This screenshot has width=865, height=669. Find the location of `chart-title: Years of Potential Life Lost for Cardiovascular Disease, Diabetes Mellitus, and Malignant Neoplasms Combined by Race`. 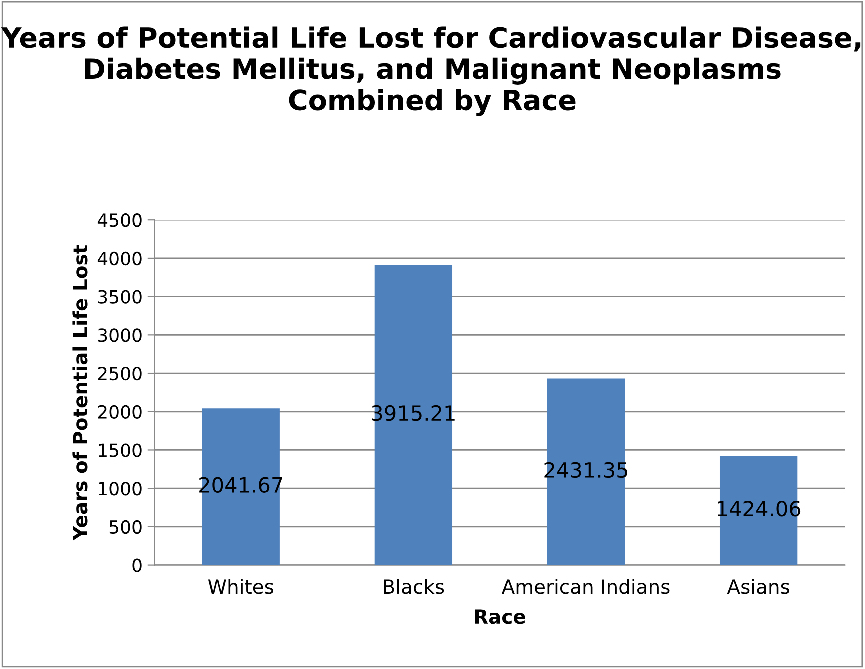

chart-title: Years of Potential Life Lost for Cardiovascular Disease, Diabetes Mellitus, and Malignant Neoplasms Combined by Race is located at coordinates (431, 71).